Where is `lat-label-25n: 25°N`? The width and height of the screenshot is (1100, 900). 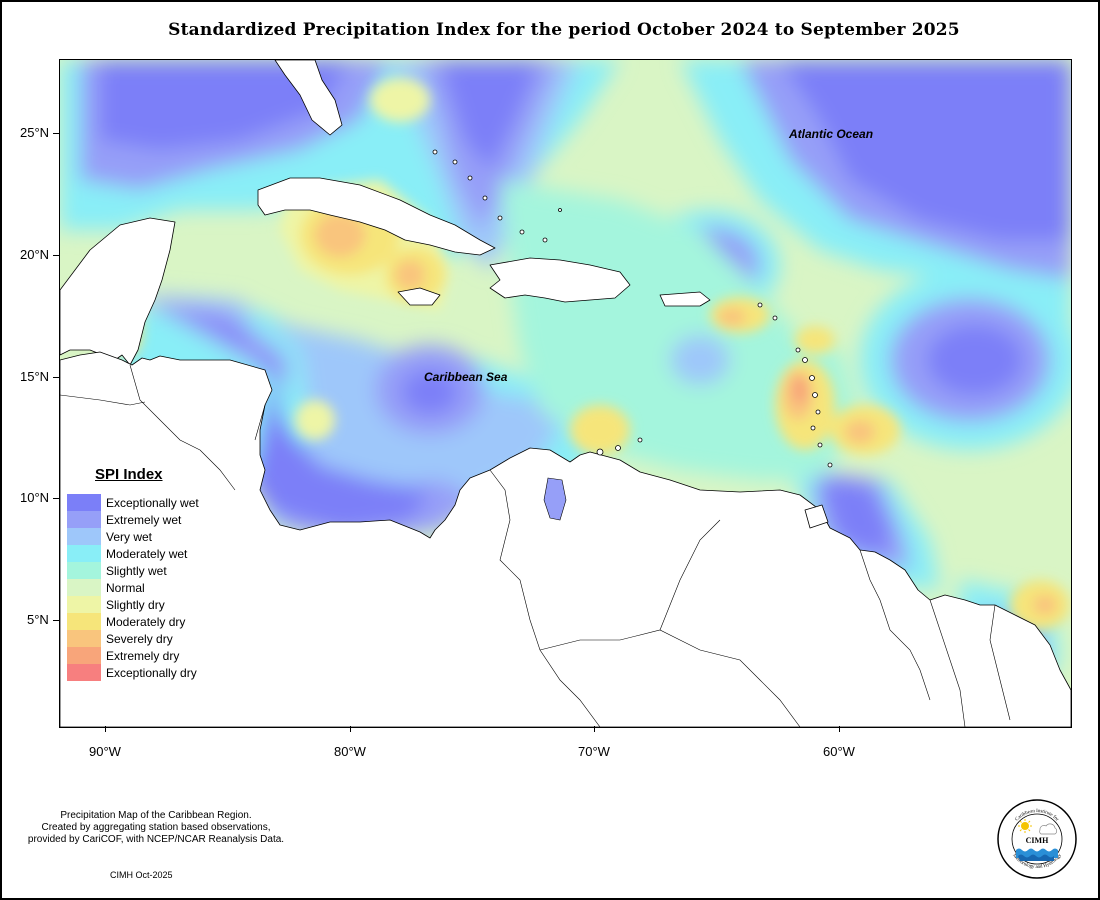
lat-label-25n: 25°N is located at coordinates (35, 132).